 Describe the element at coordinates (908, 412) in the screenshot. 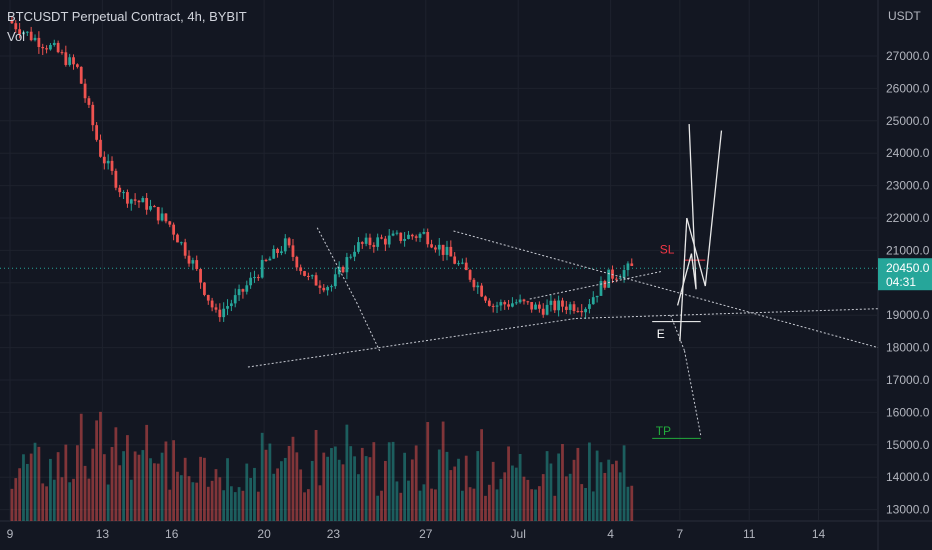

I see `price-tick-label: 16000.0` at that location.